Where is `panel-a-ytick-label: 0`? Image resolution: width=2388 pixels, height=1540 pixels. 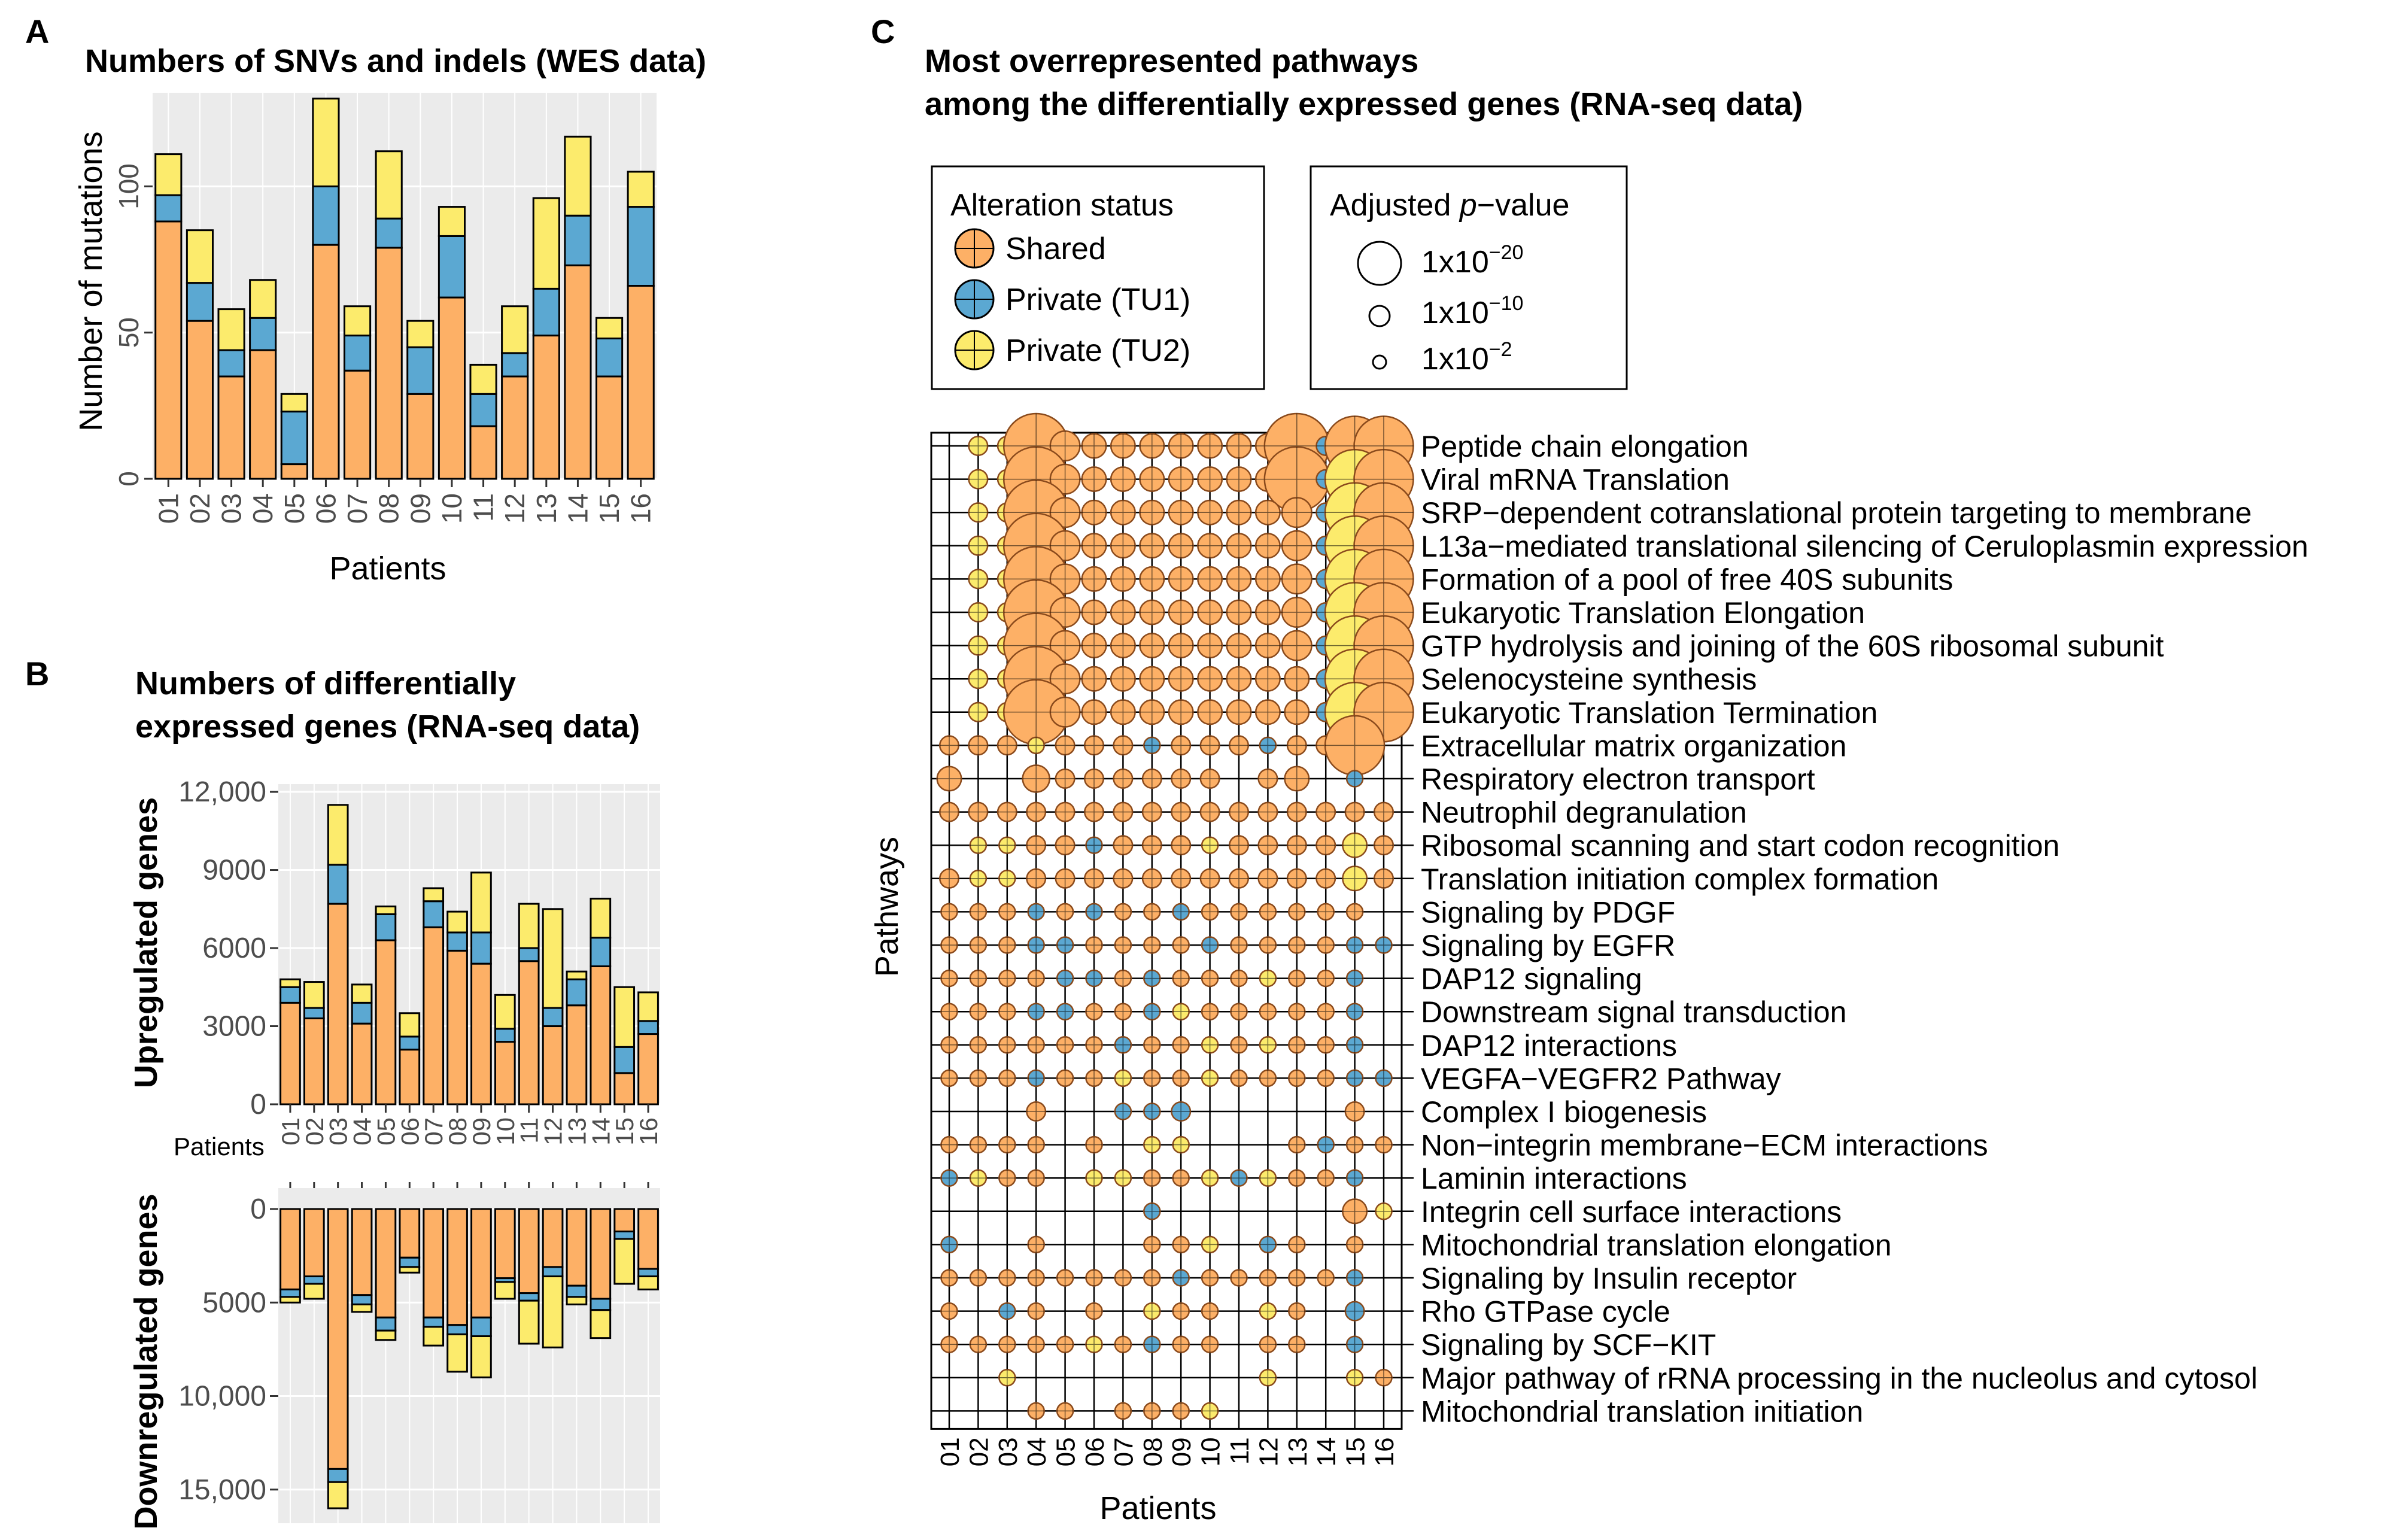 panel-a-ytick-label: 0 is located at coordinates (128, 479).